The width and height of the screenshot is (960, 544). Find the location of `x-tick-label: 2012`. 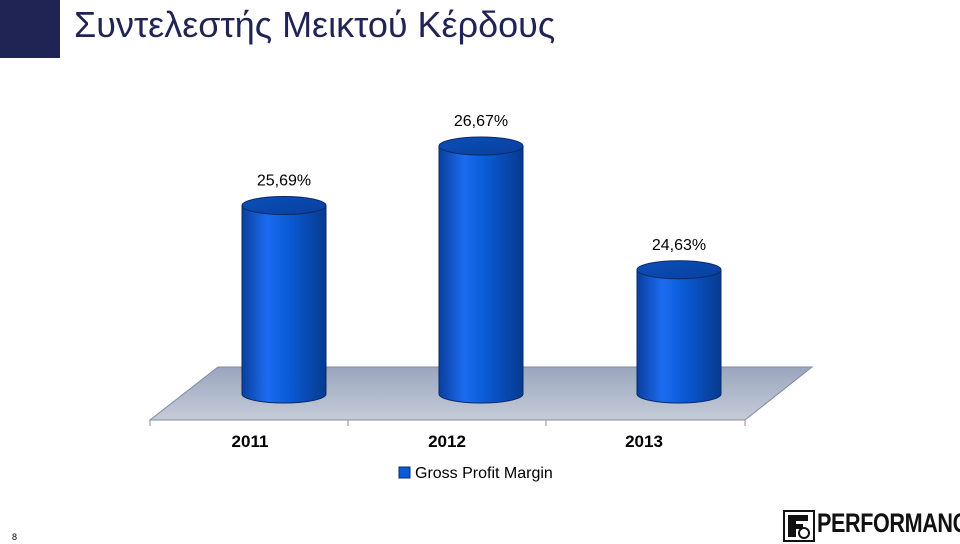

x-tick-label: 2012 is located at coordinates (447, 441).